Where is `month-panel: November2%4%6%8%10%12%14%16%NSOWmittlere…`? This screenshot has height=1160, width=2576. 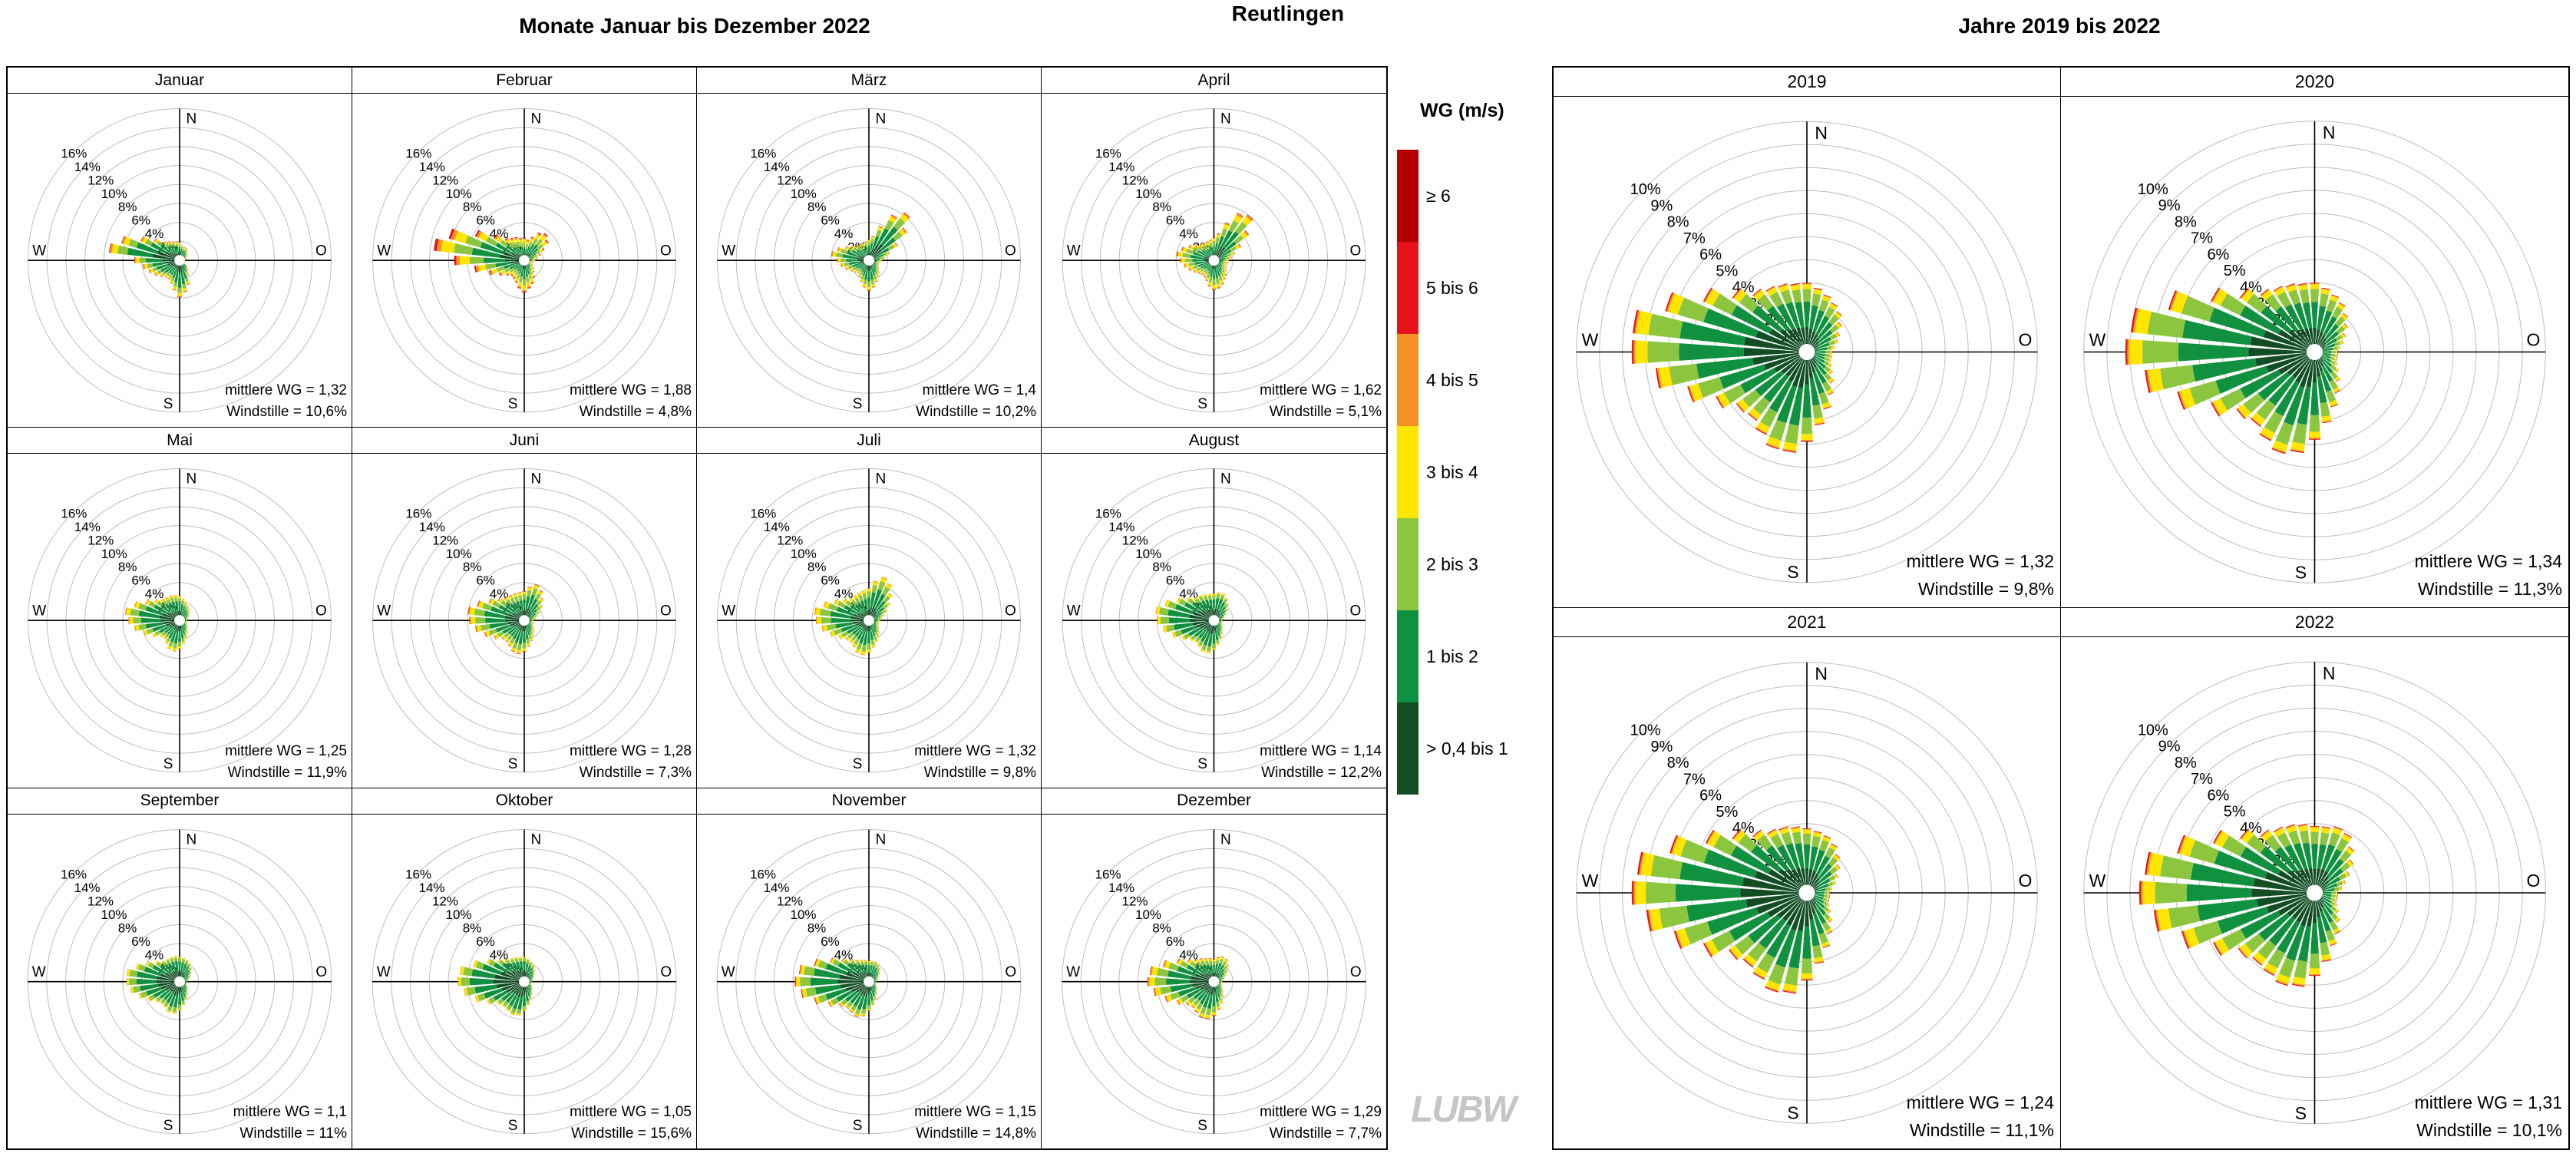 month-panel: November2%4%6%8%10%12%14%16%NSOWmittlere… is located at coordinates (869, 968).